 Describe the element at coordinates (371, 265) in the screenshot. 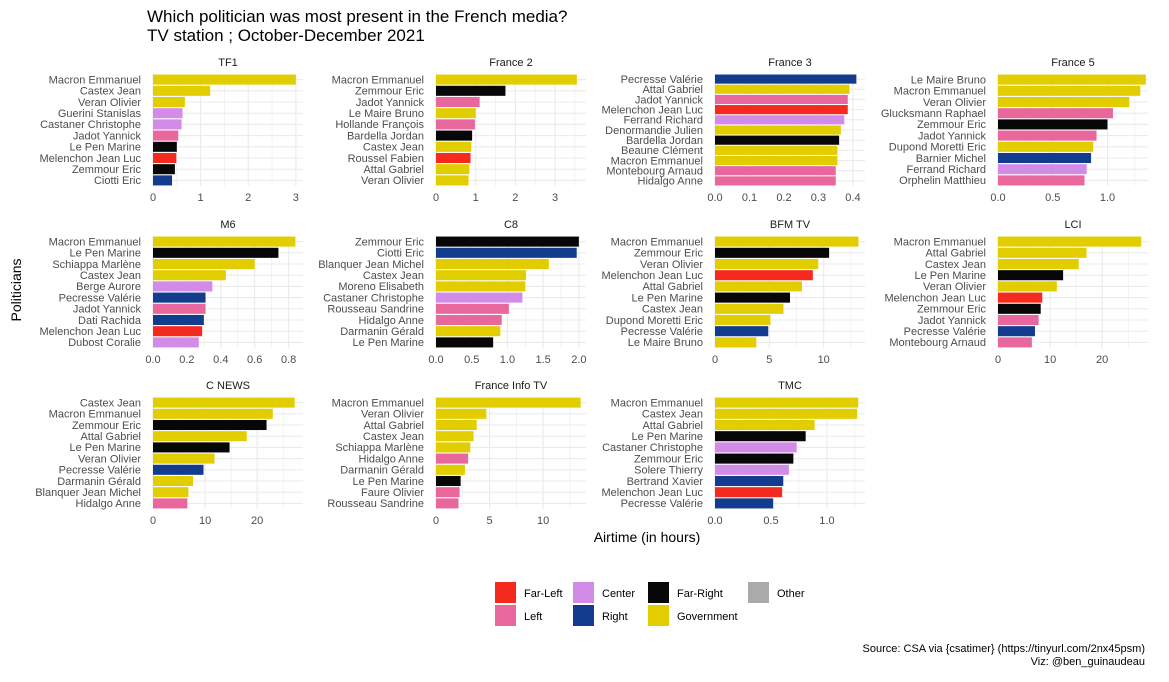

I see `category-tick-label: Blanquer Jean Michel` at that location.